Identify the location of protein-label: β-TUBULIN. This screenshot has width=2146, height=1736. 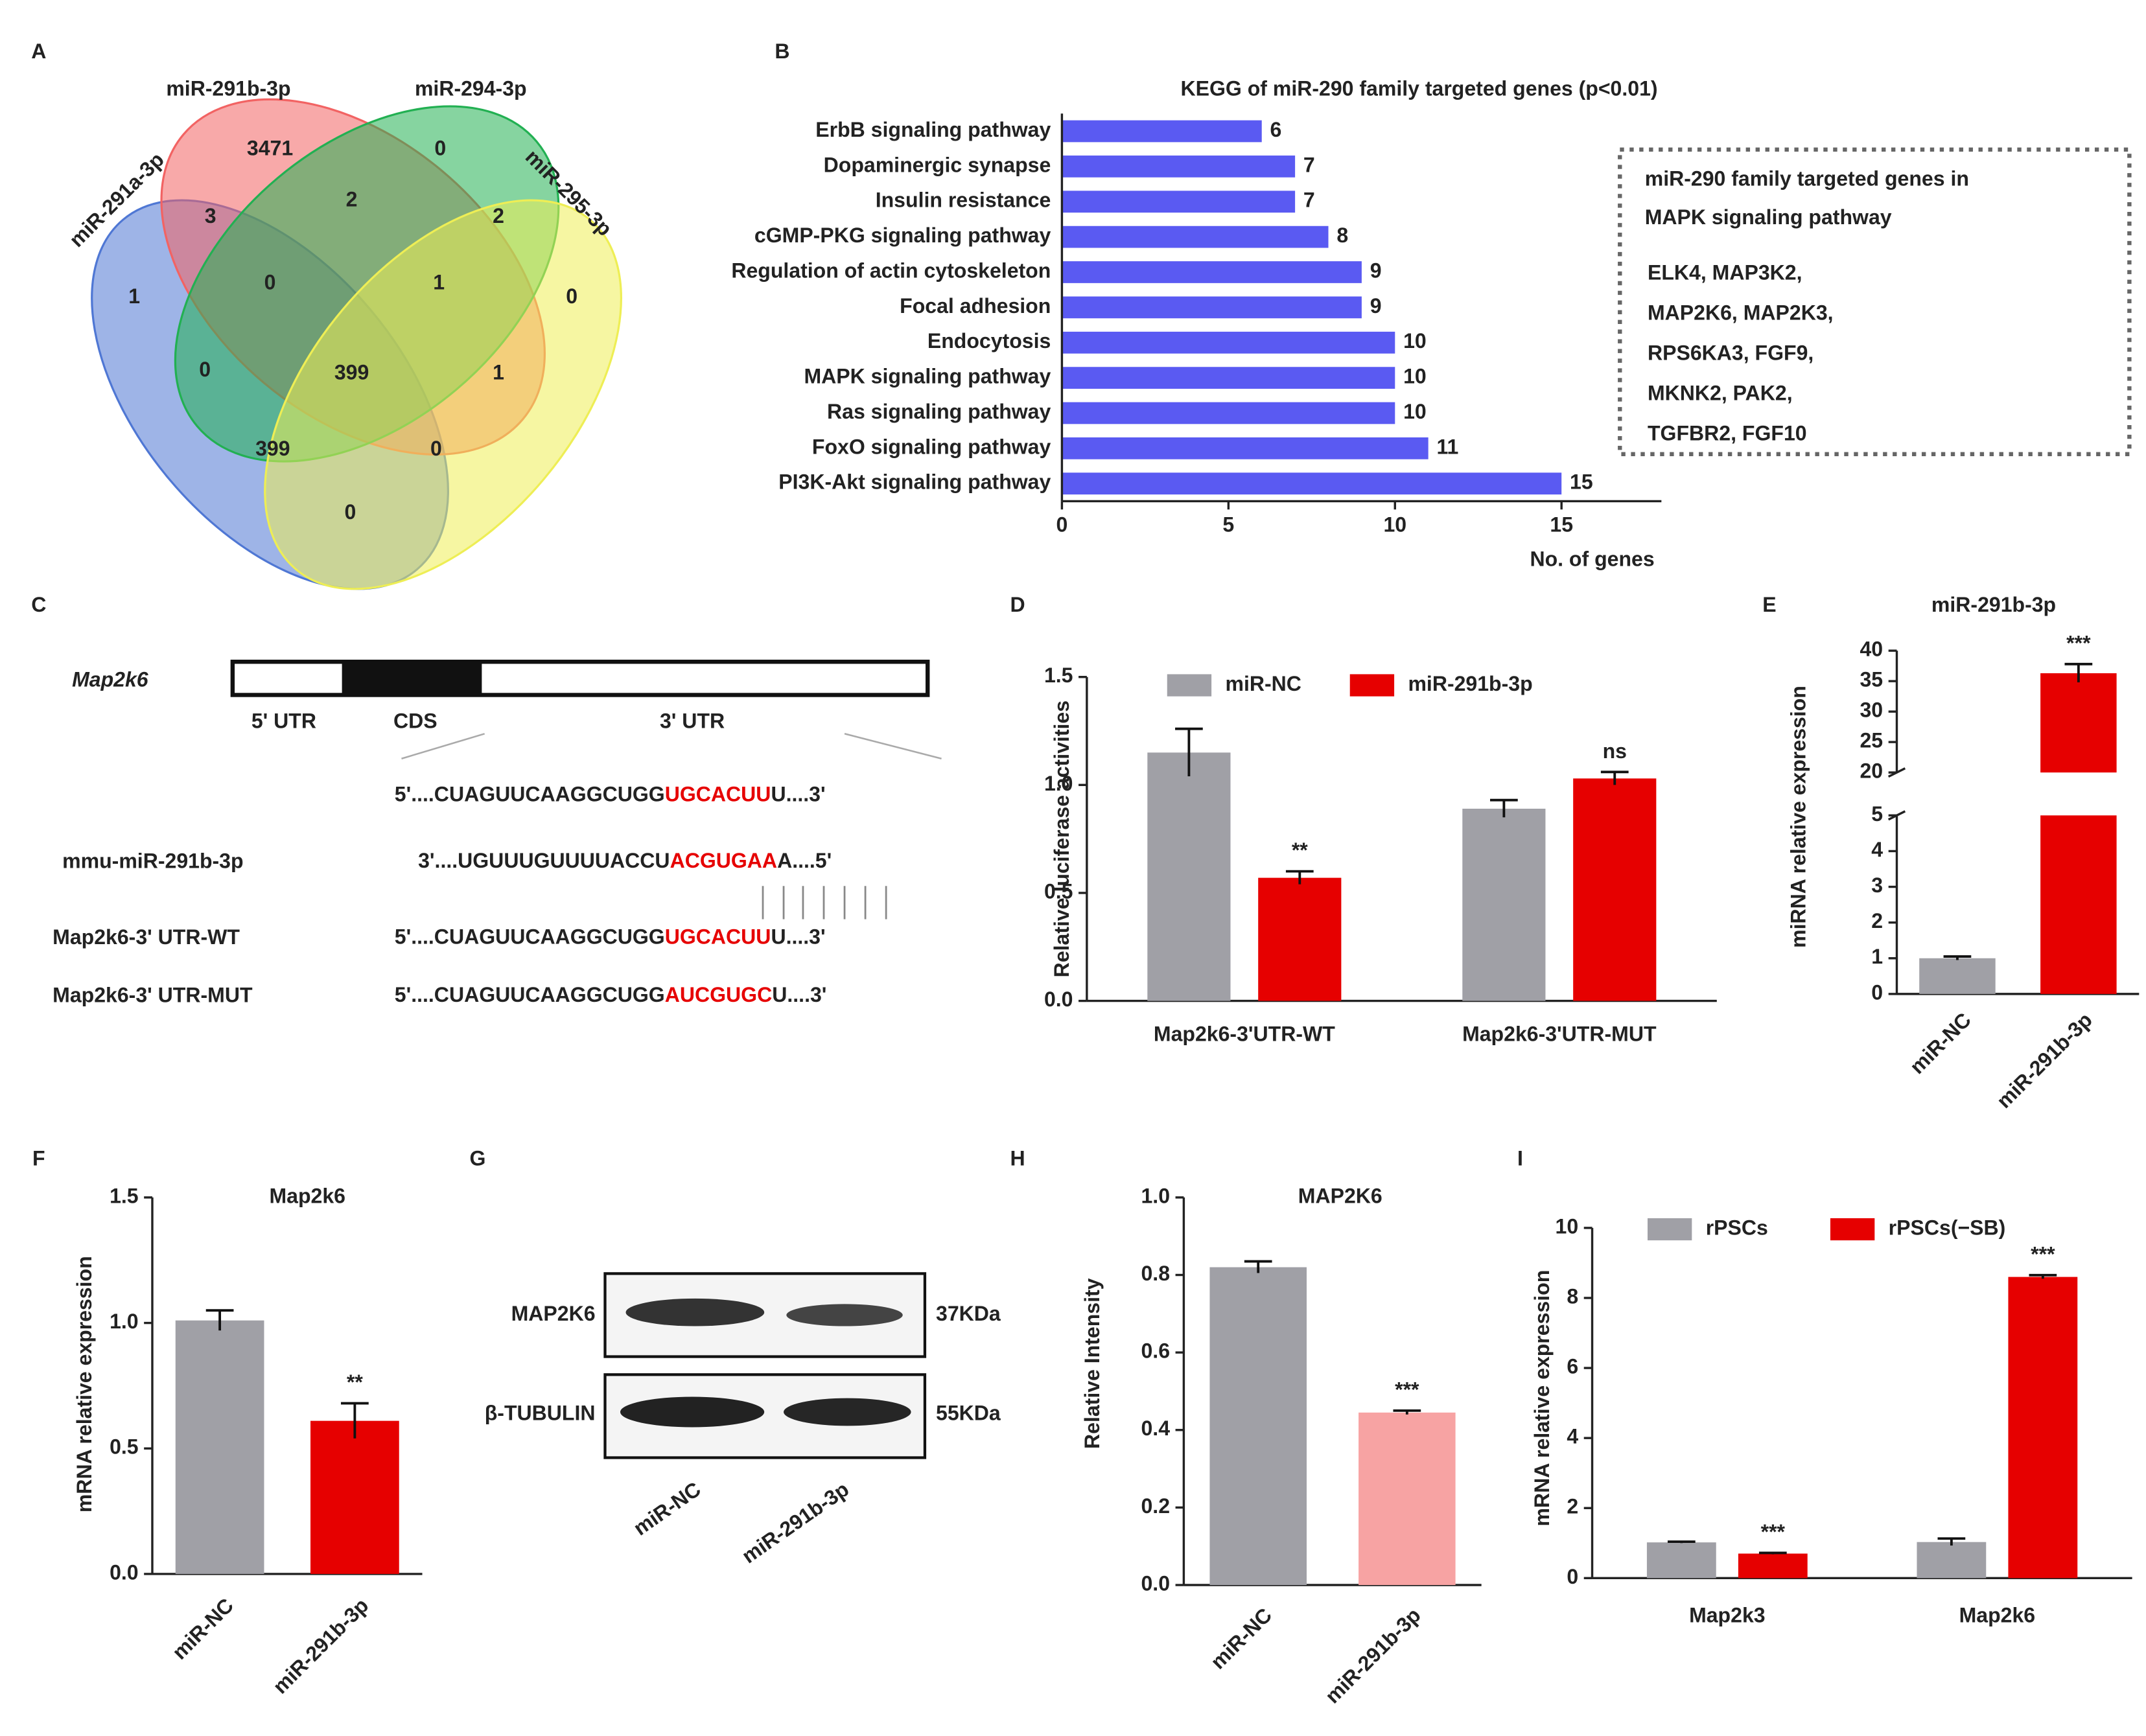
(540, 1413).